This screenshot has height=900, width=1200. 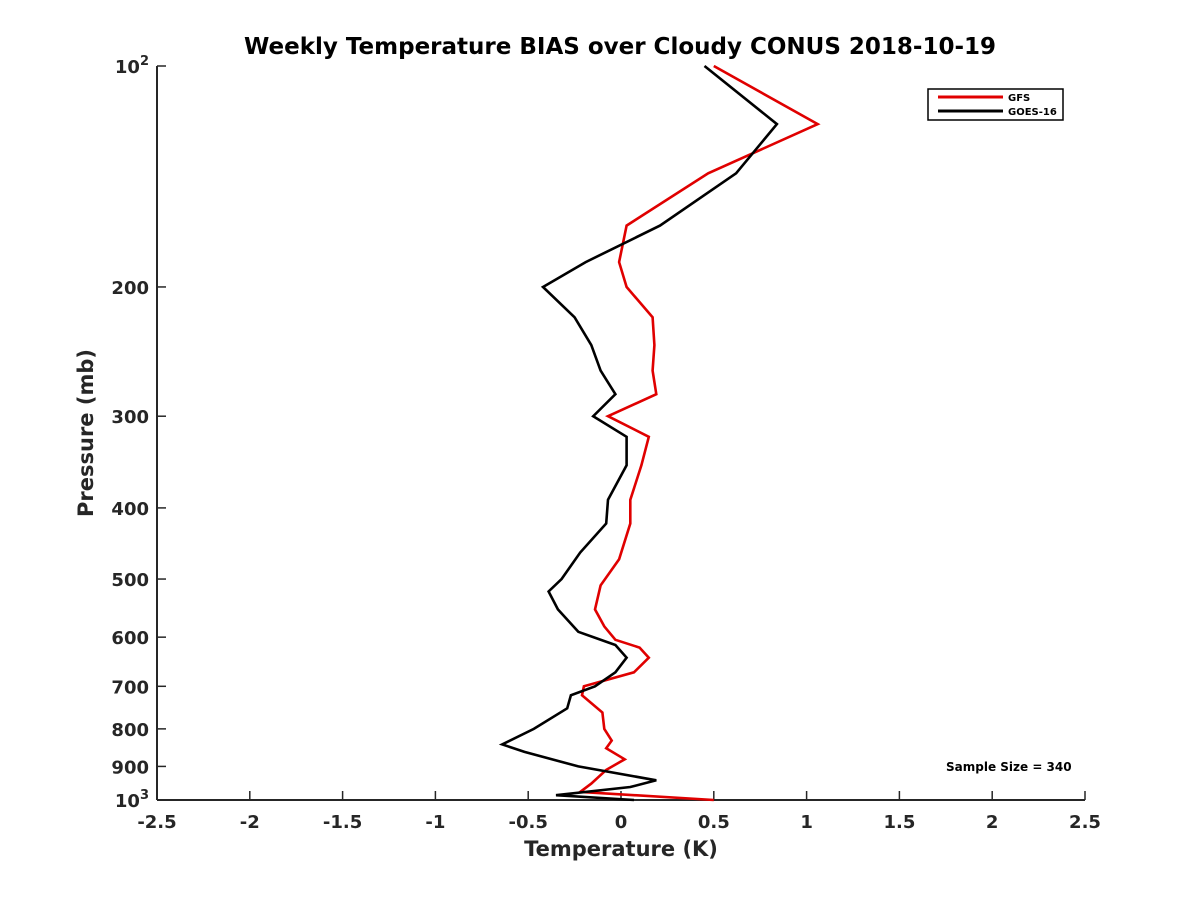 What do you see at coordinates (1032, 112) in the screenshot?
I see `legend-label-goes16: GOES-16` at bounding box center [1032, 112].